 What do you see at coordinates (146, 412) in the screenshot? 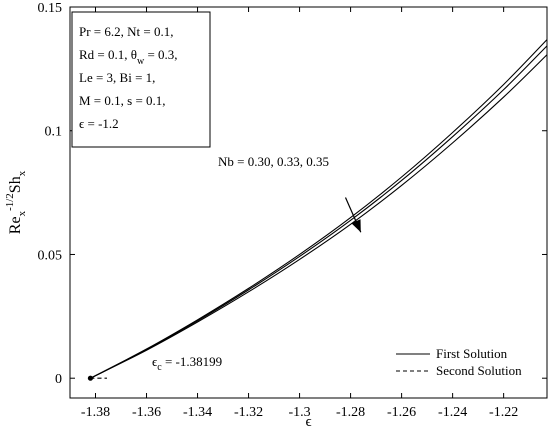
I see `x-tick-label: -1.36` at bounding box center [146, 412].